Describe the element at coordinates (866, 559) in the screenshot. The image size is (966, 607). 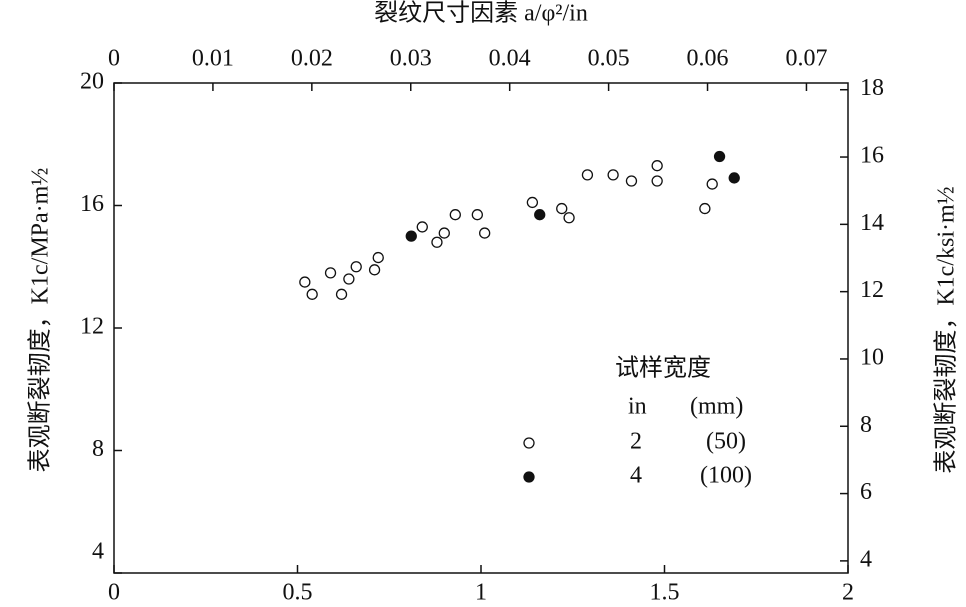
I see `y2-tick-label: 4` at that location.